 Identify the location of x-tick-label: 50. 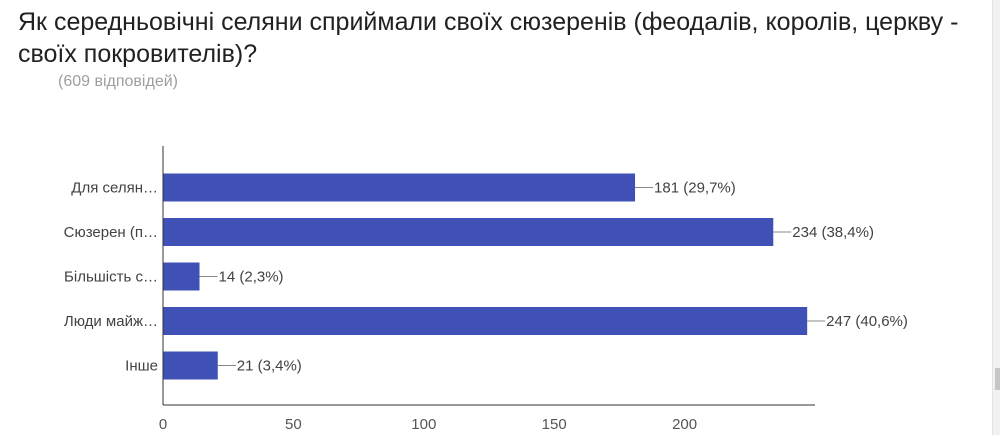
(293, 424).